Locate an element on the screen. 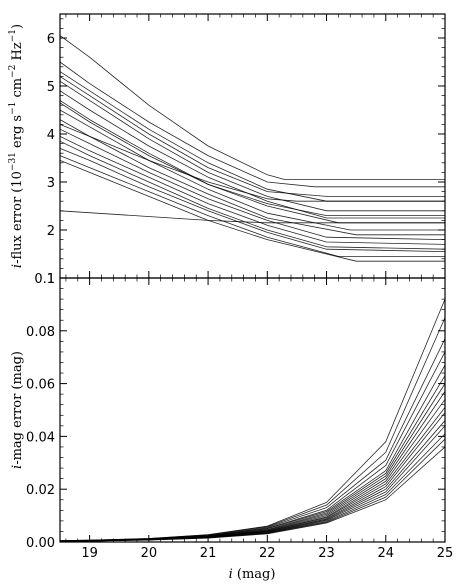  flux-y-tick-label: 3 is located at coordinates (51, 183).